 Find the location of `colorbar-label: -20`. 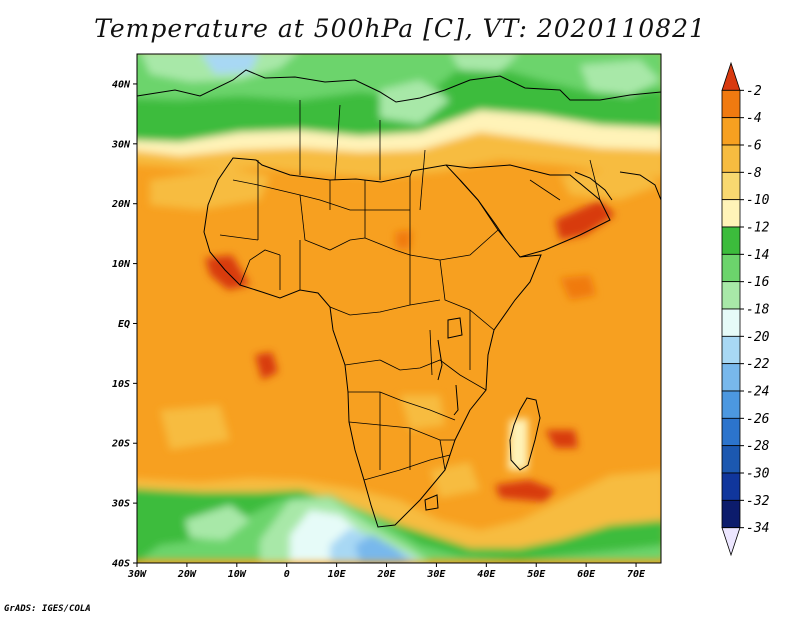

colorbar-label: -20 is located at coordinates (758, 337).